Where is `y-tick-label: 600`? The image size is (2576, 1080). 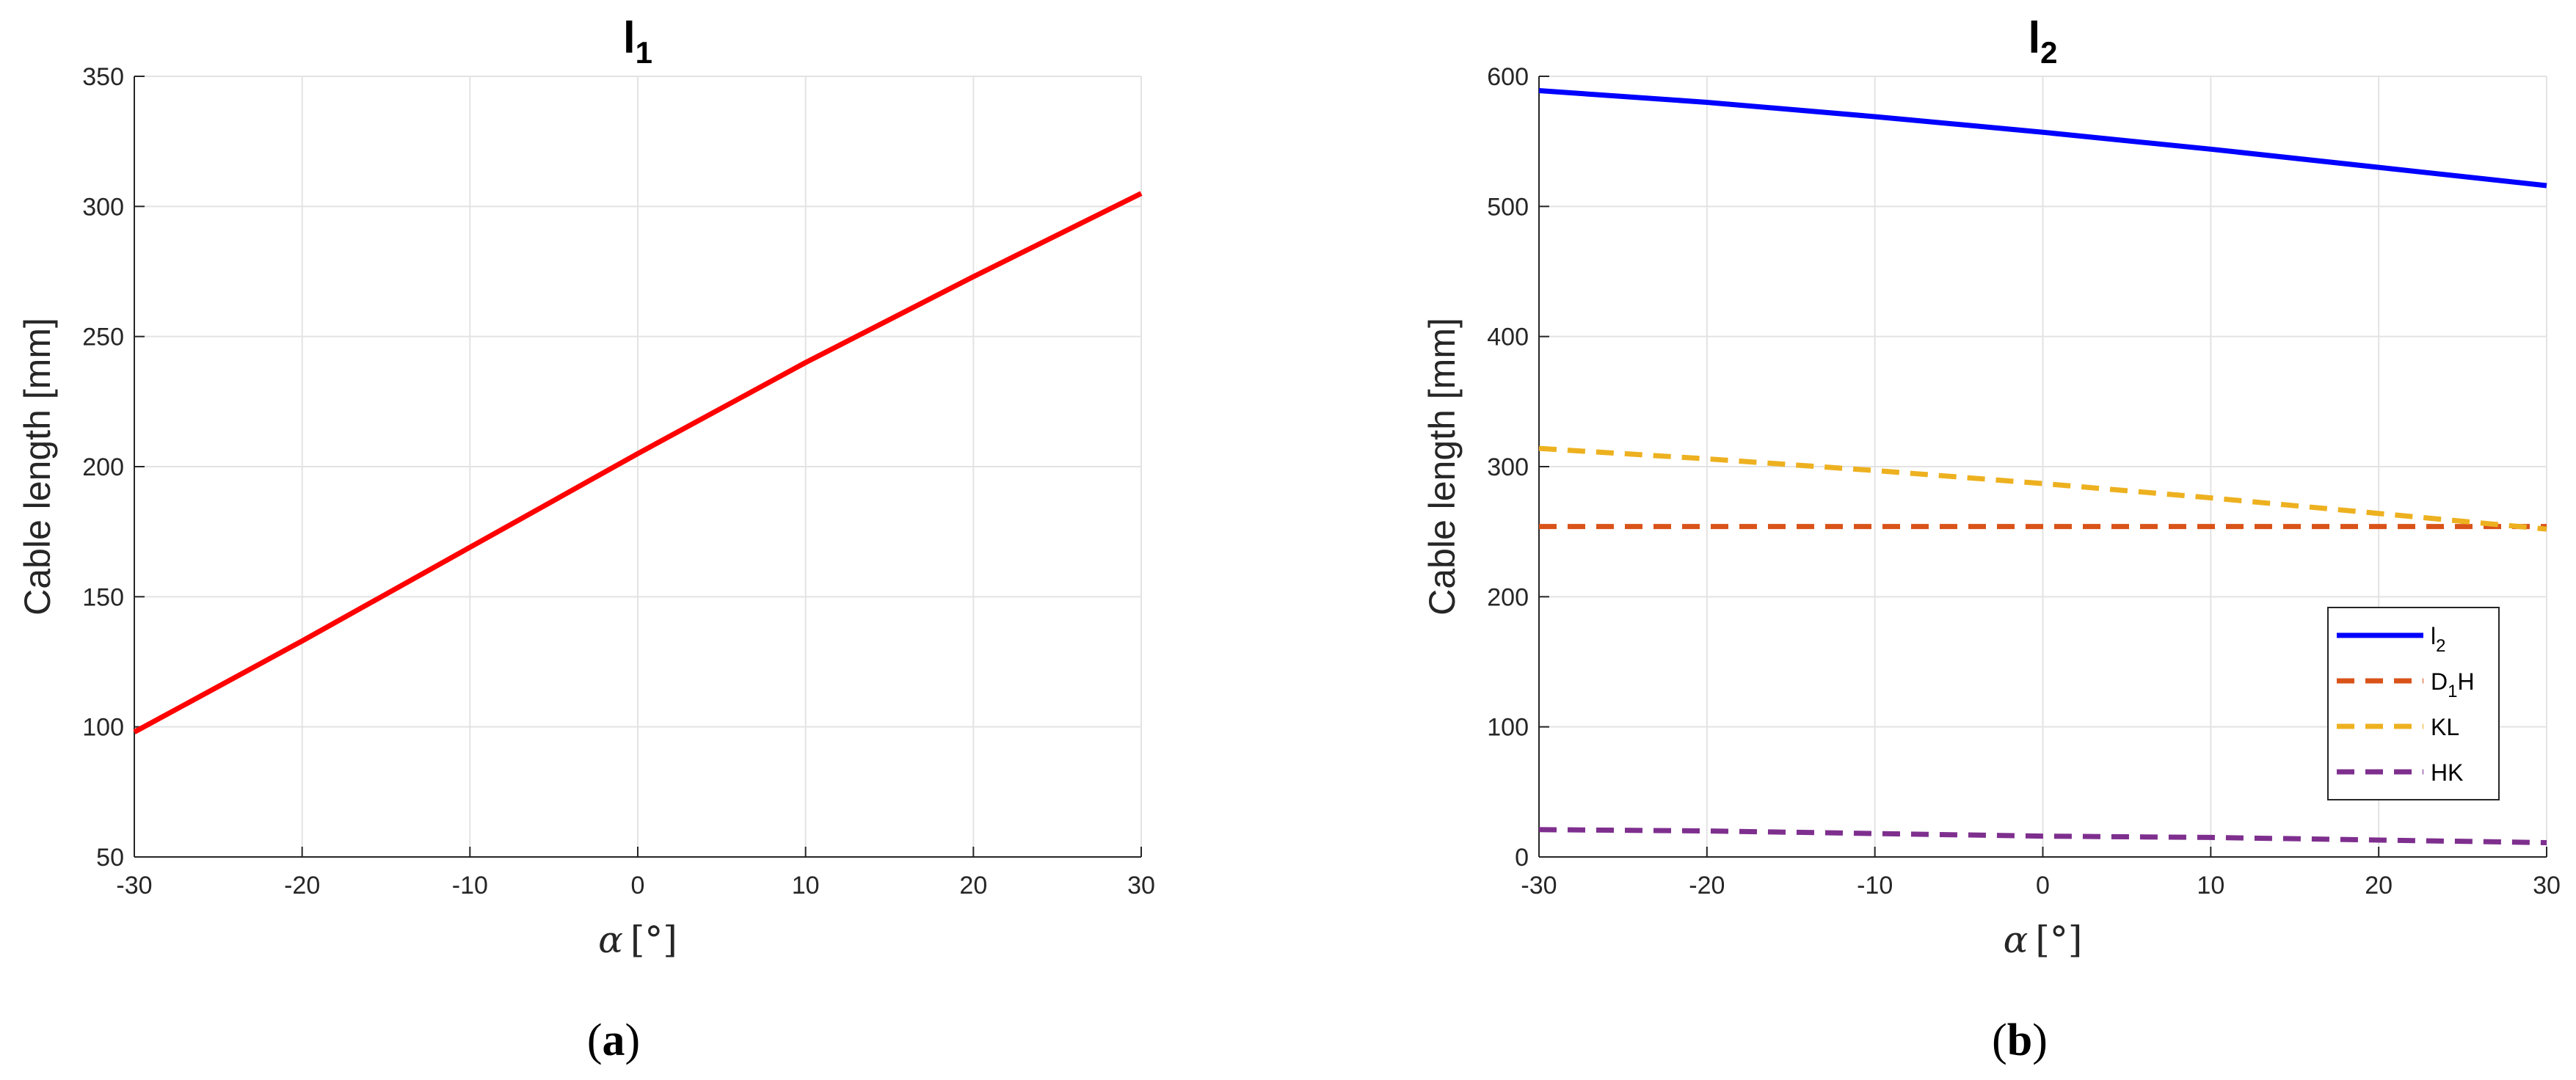
y-tick-label: 600 is located at coordinates (1508, 77).